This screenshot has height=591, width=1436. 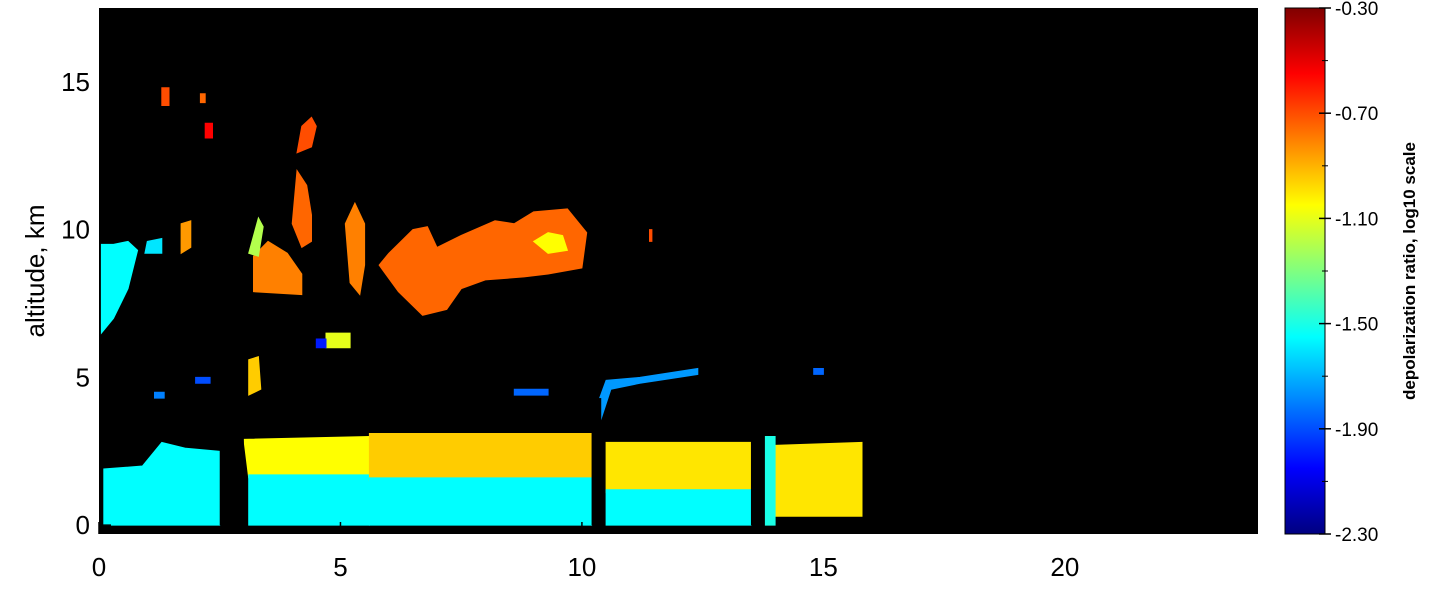 I want to click on colorbar-tick-label-0: -0.30, so click(x=1356, y=10).